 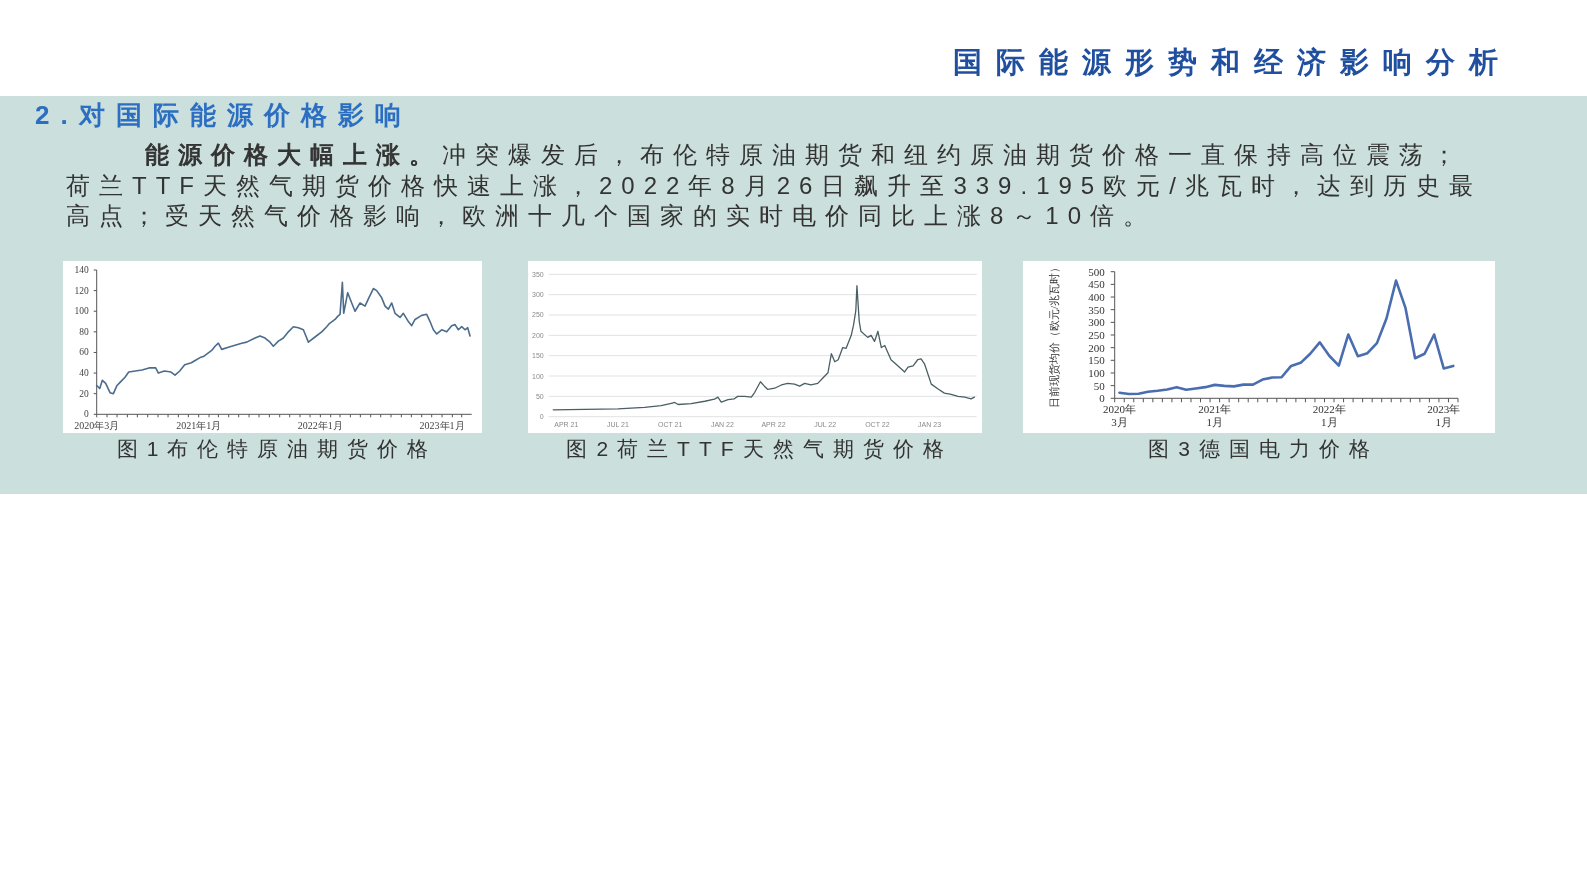 I want to click on x-tick-label: 2022年1月, so click(x=320, y=426).